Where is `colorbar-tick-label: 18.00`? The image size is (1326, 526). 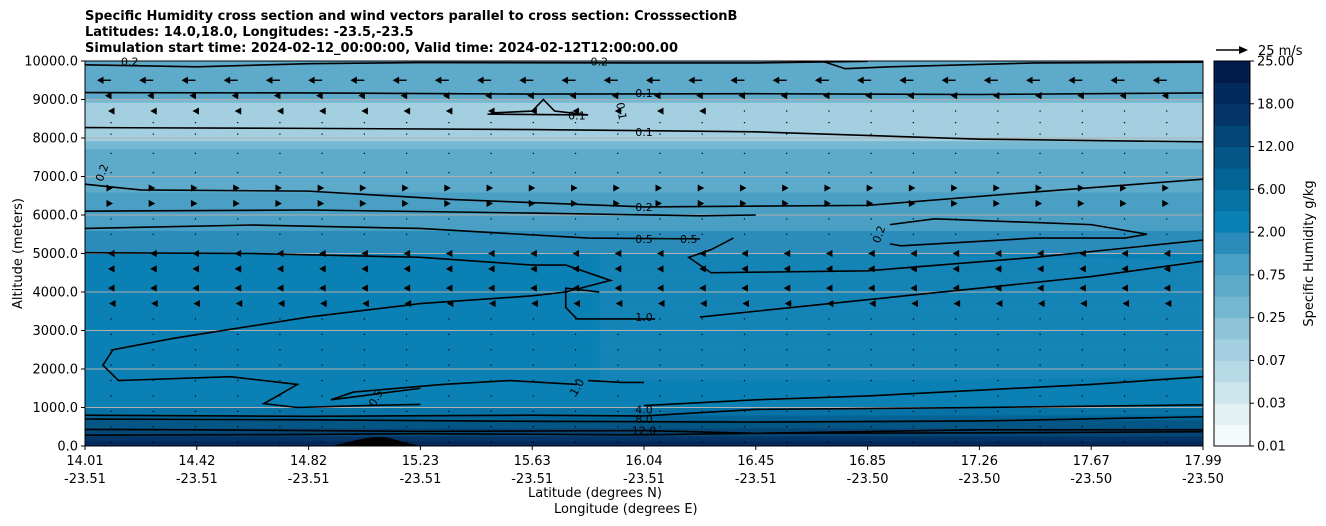
colorbar-tick-label: 18.00 is located at coordinates (1275, 104).